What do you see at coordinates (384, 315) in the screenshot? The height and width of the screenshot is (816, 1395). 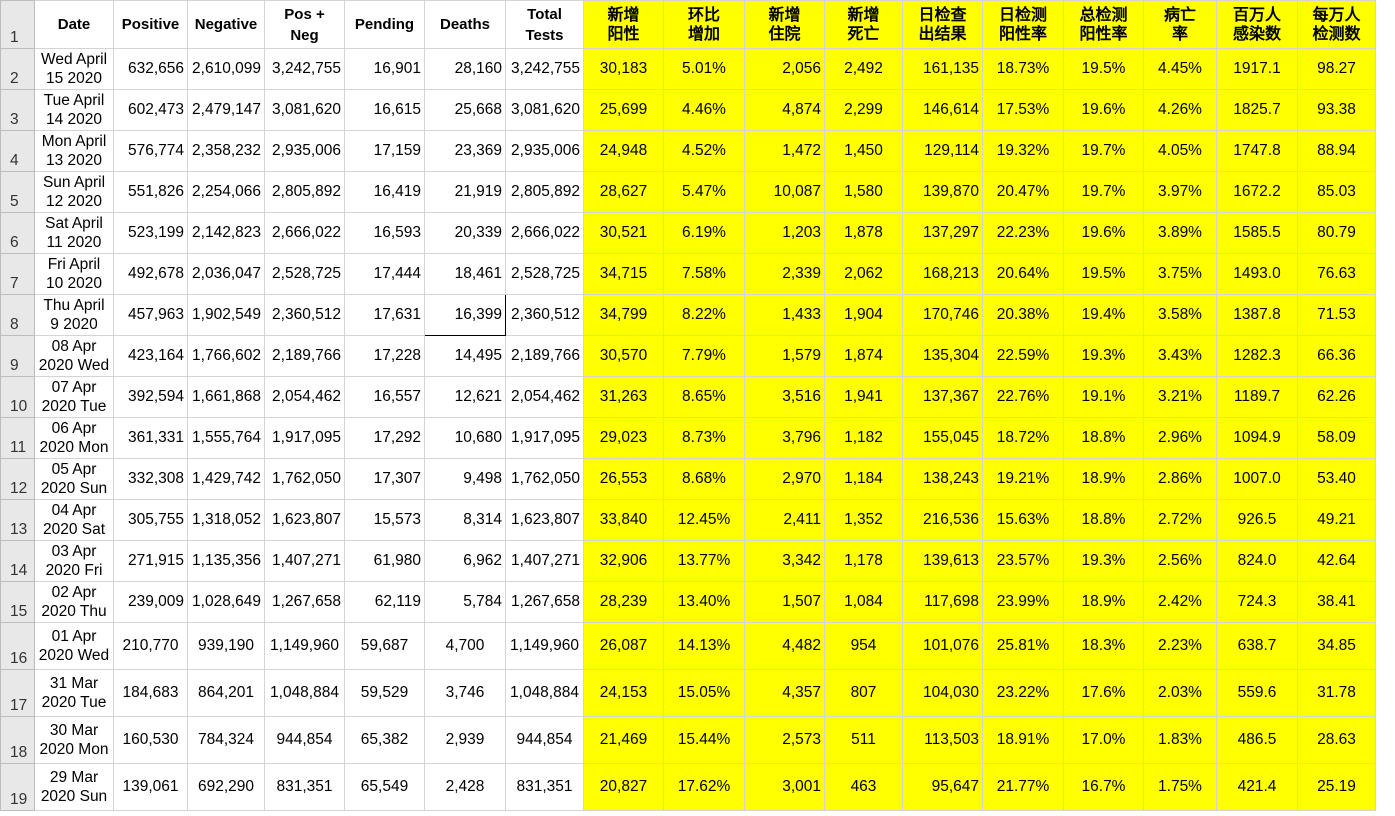 I see `table-cell: 17,631` at bounding box center [384, 315].